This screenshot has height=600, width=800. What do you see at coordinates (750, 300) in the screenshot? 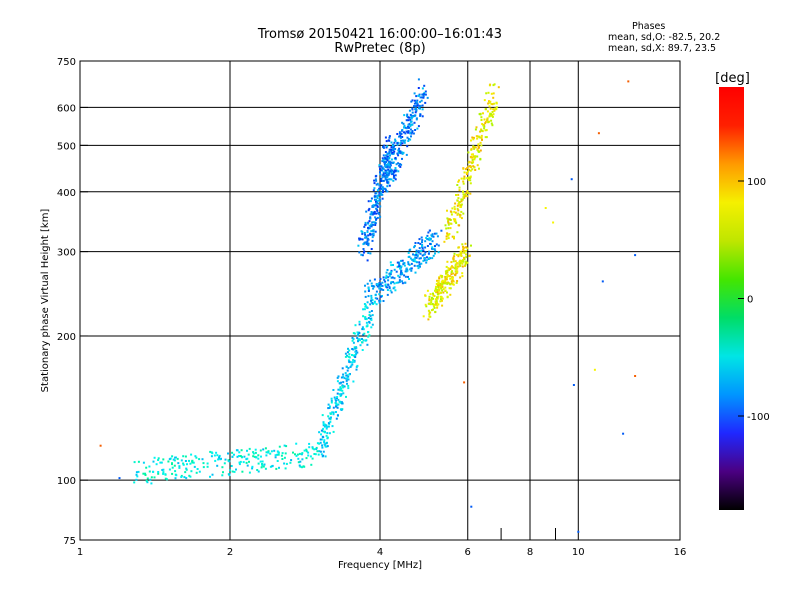
I see `colorbar-tick-label: 0` at bounding box center [750, 300].